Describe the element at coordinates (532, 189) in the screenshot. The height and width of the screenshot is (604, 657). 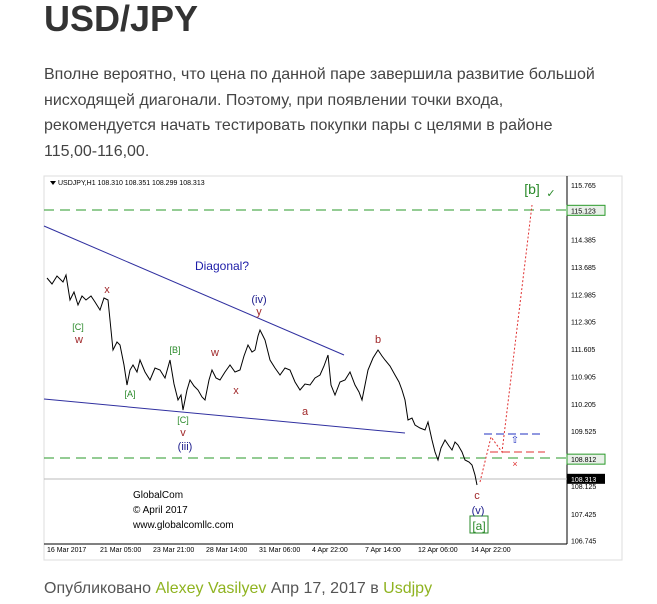
I see `wave-label: [b]` at that location.